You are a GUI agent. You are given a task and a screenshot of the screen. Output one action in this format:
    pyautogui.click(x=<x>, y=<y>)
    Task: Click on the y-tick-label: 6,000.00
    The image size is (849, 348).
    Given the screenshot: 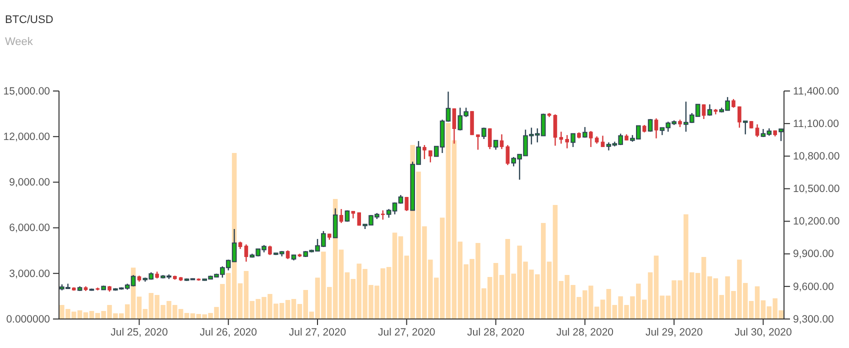 What is the action you would take?
    pyautogui.click(x=29, y=228)
    